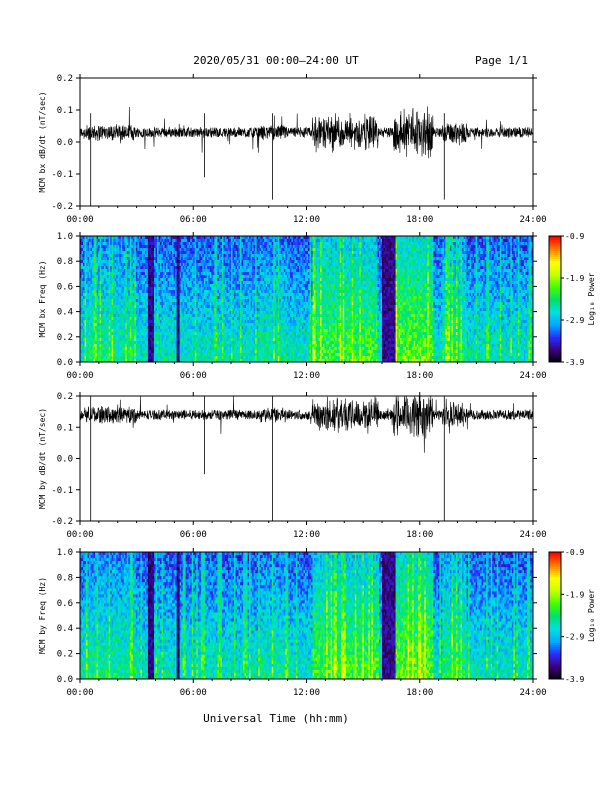 Image resolution: width=612 pixels, height=796 pixels. Describe the element at coordinates (42, 141) in the screenshot. I see `y-axis-label: MCM bx dB/dt (nT/sec)` at that location.